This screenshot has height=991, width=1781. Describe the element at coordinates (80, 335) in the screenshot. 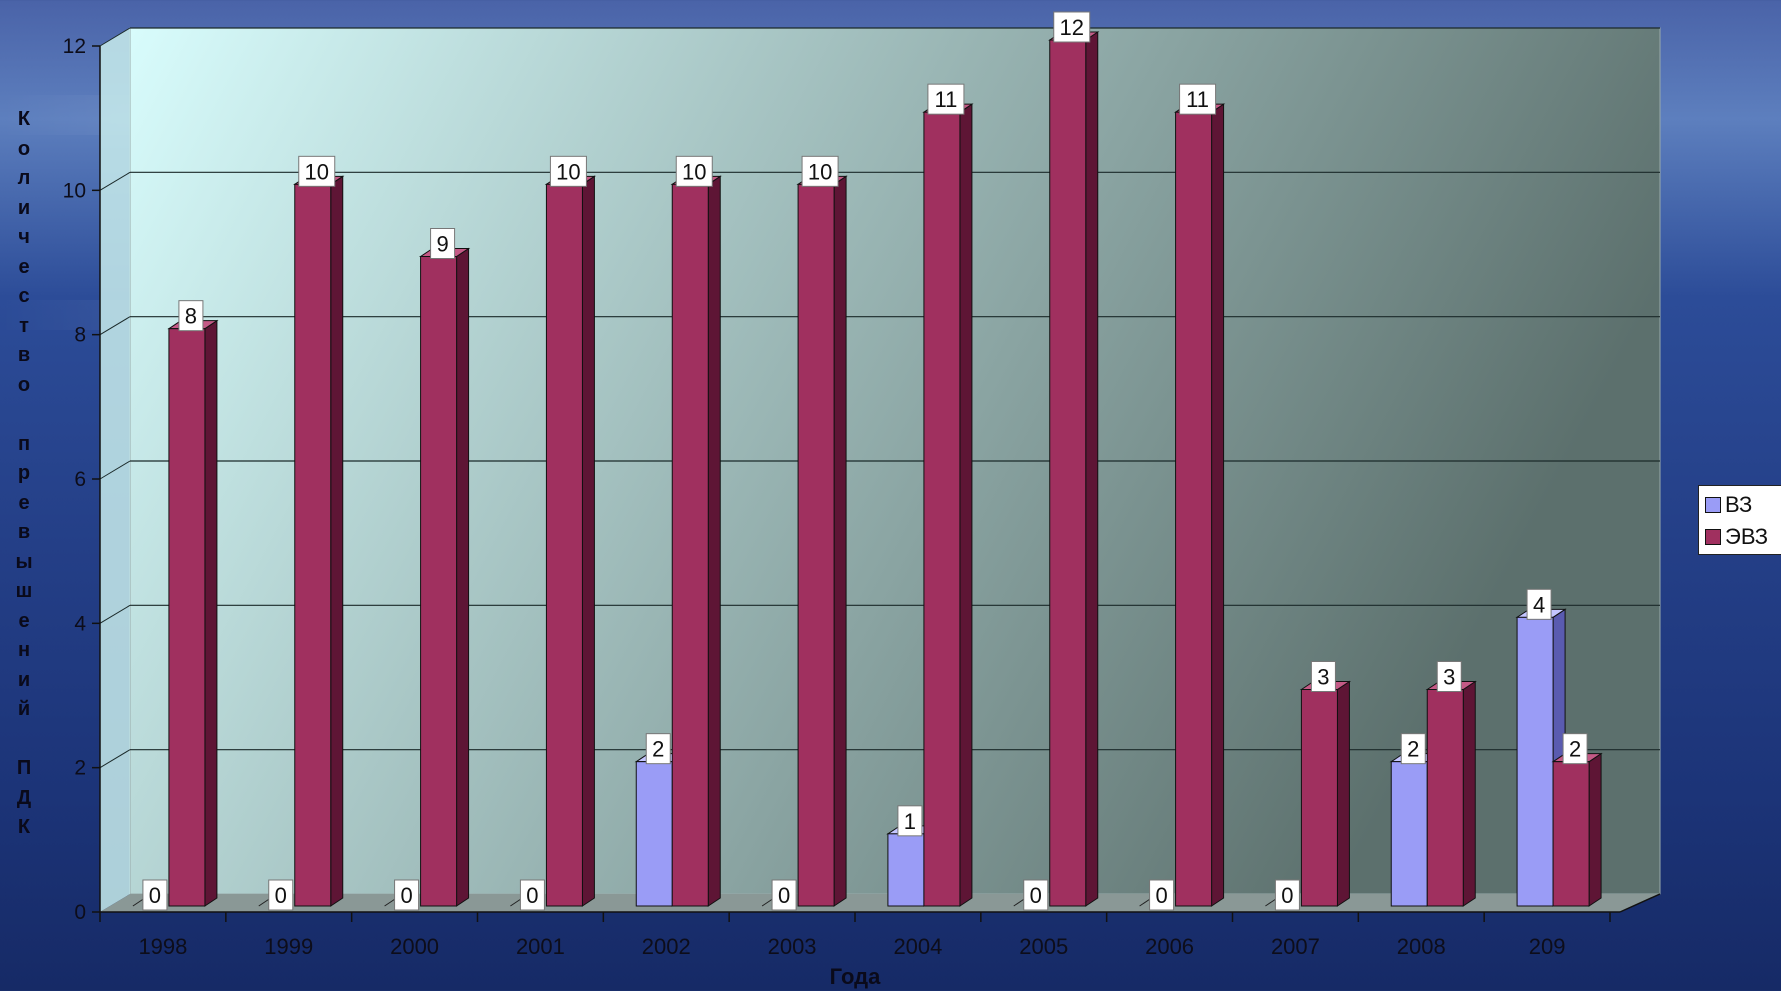

I see `y-tick-label: 8` at that location.